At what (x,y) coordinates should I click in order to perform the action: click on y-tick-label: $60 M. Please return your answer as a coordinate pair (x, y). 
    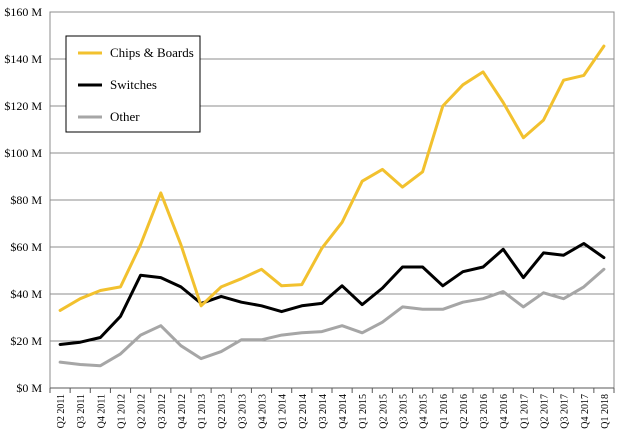
    Looking at the image, I should click on (26, 247).